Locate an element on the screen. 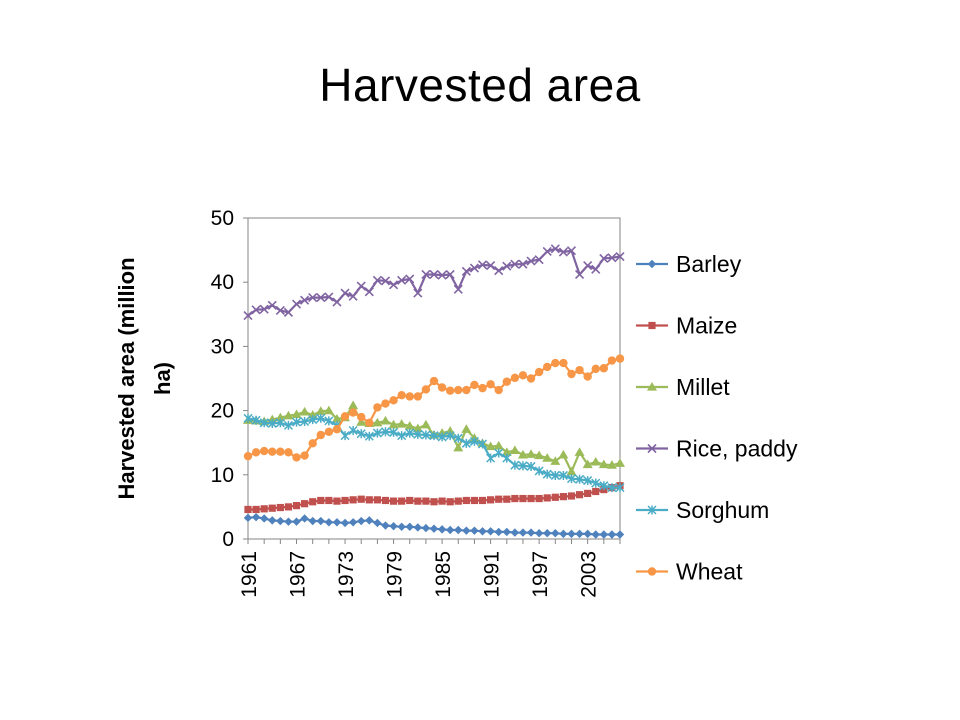 This screenshot has height=720, width=960. legend-marker-millet is located at coordinates (652, 386).